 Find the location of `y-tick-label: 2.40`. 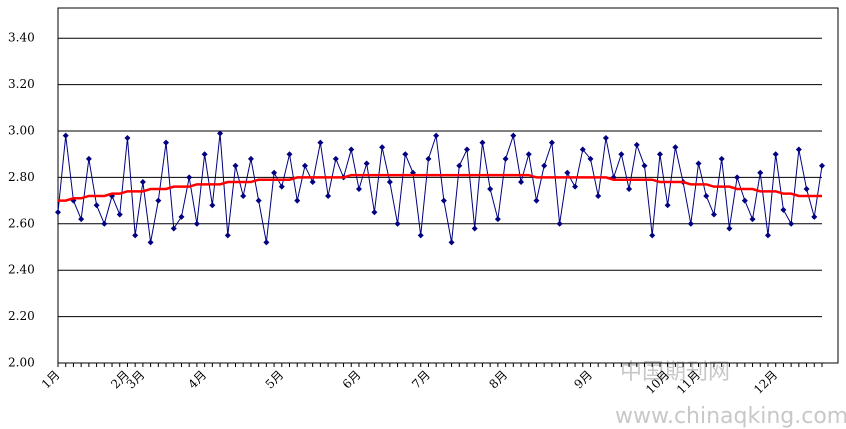

y-tick-label: 2.40 is located at coordinates (21, 270).